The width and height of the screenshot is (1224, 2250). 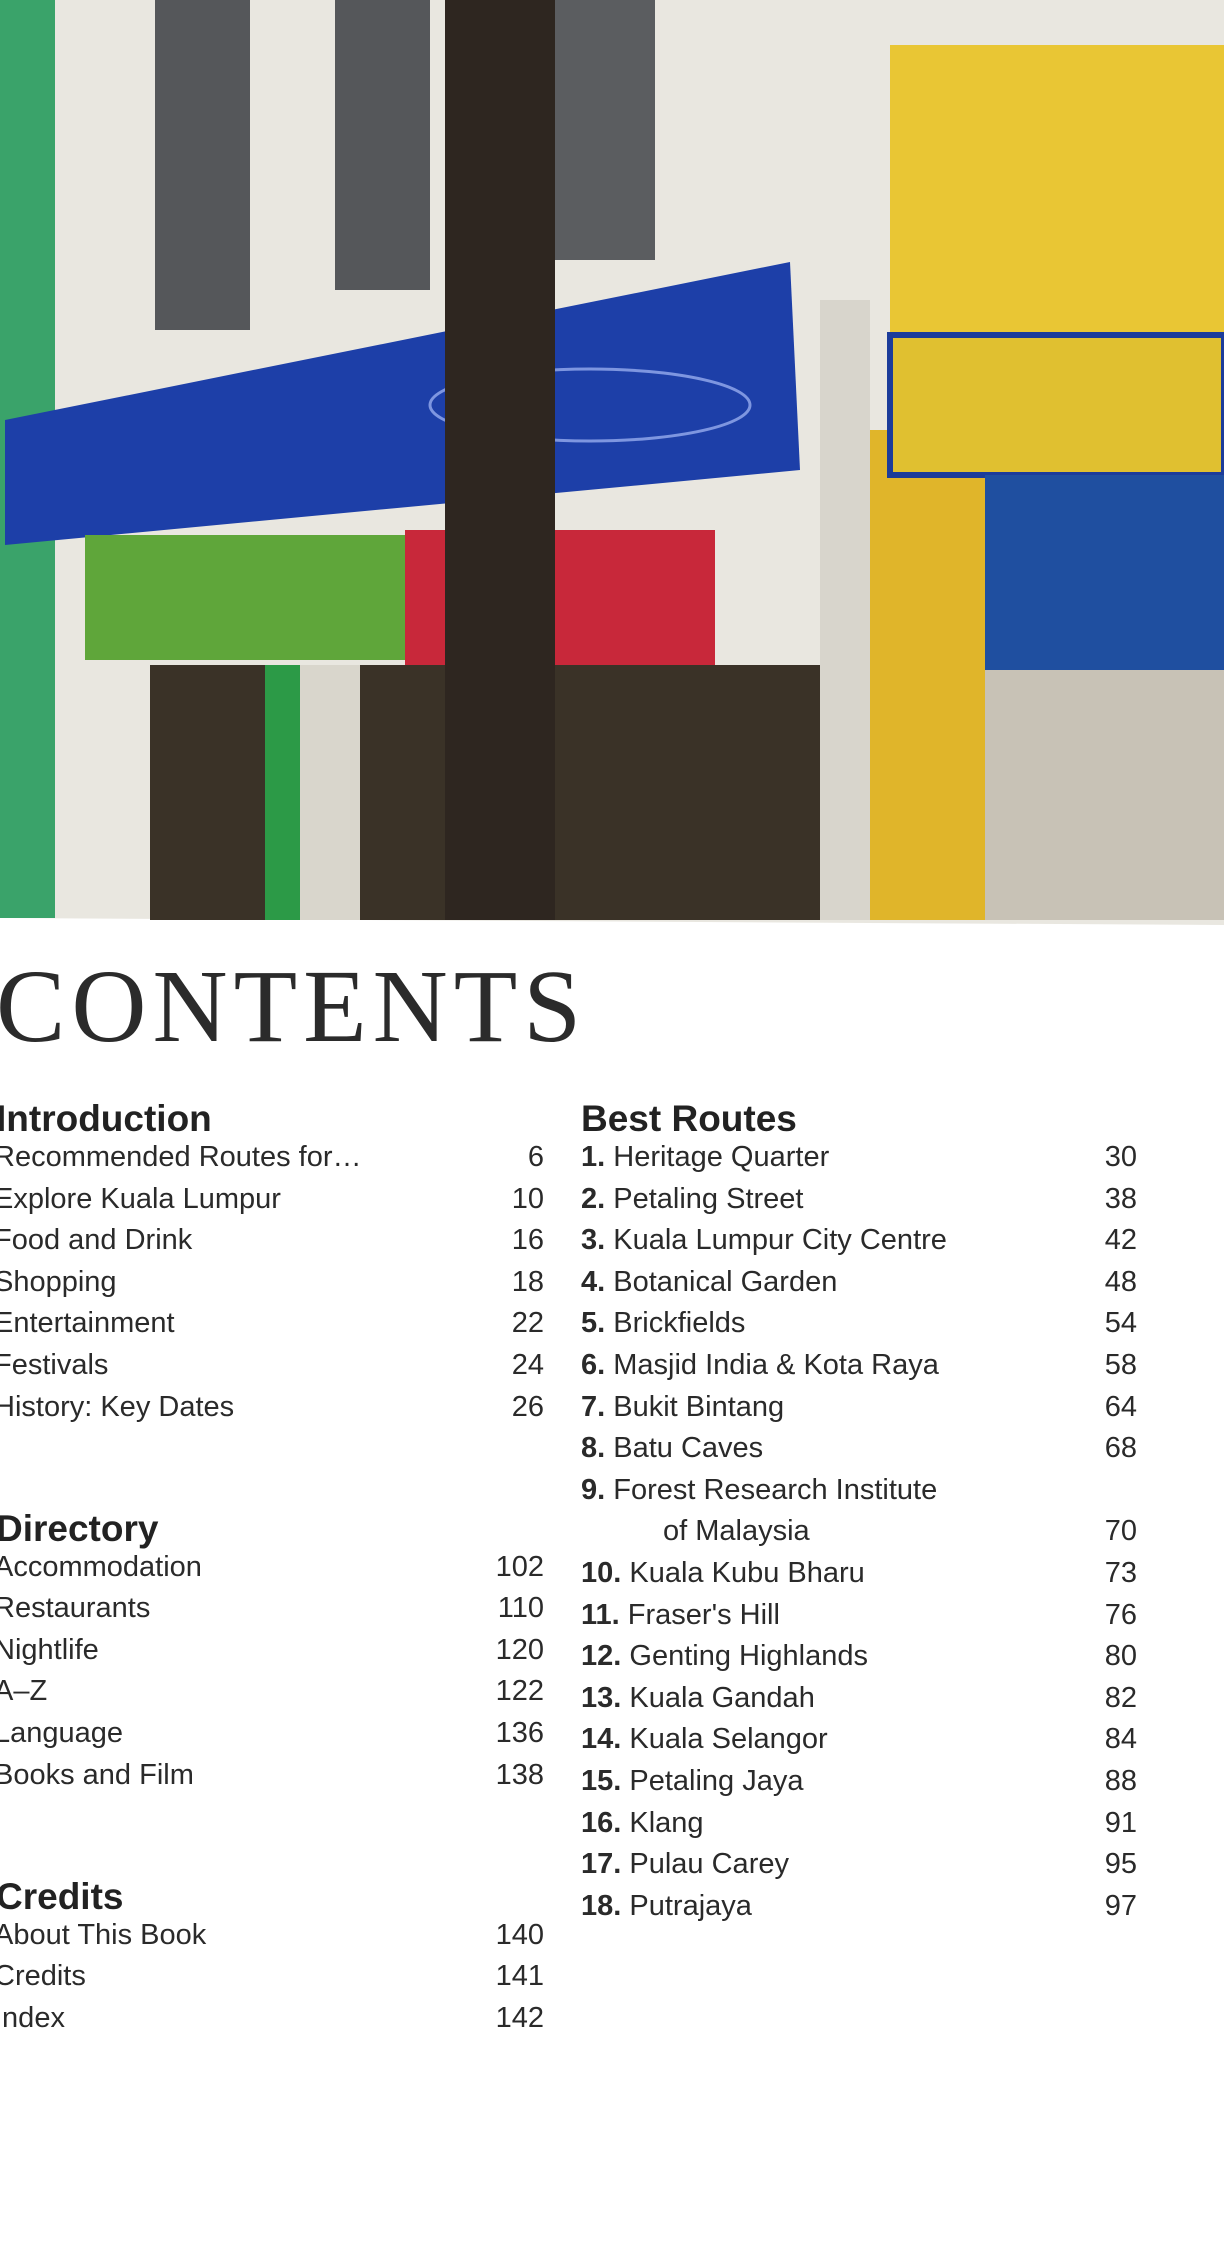 I want to click on route-number: 7., so click(x=593, y=1406).